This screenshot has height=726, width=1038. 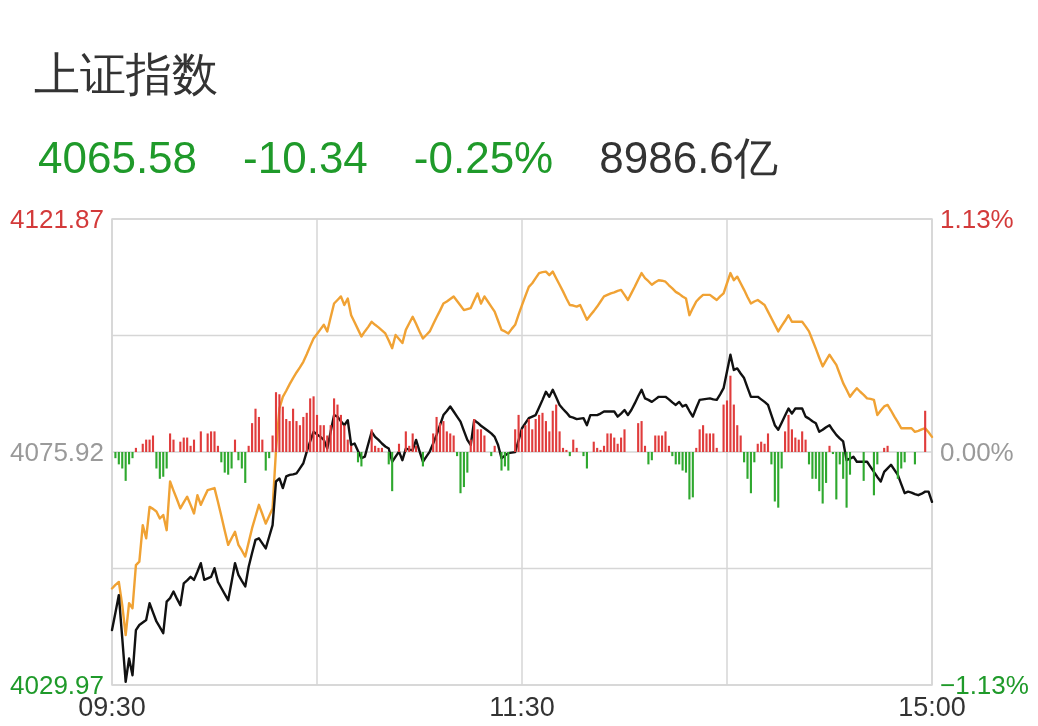 What do you see at coordinates (522, 707) in the screenshot?
I see `x-tick-label: 11:30` at bounding box center [522, 707].